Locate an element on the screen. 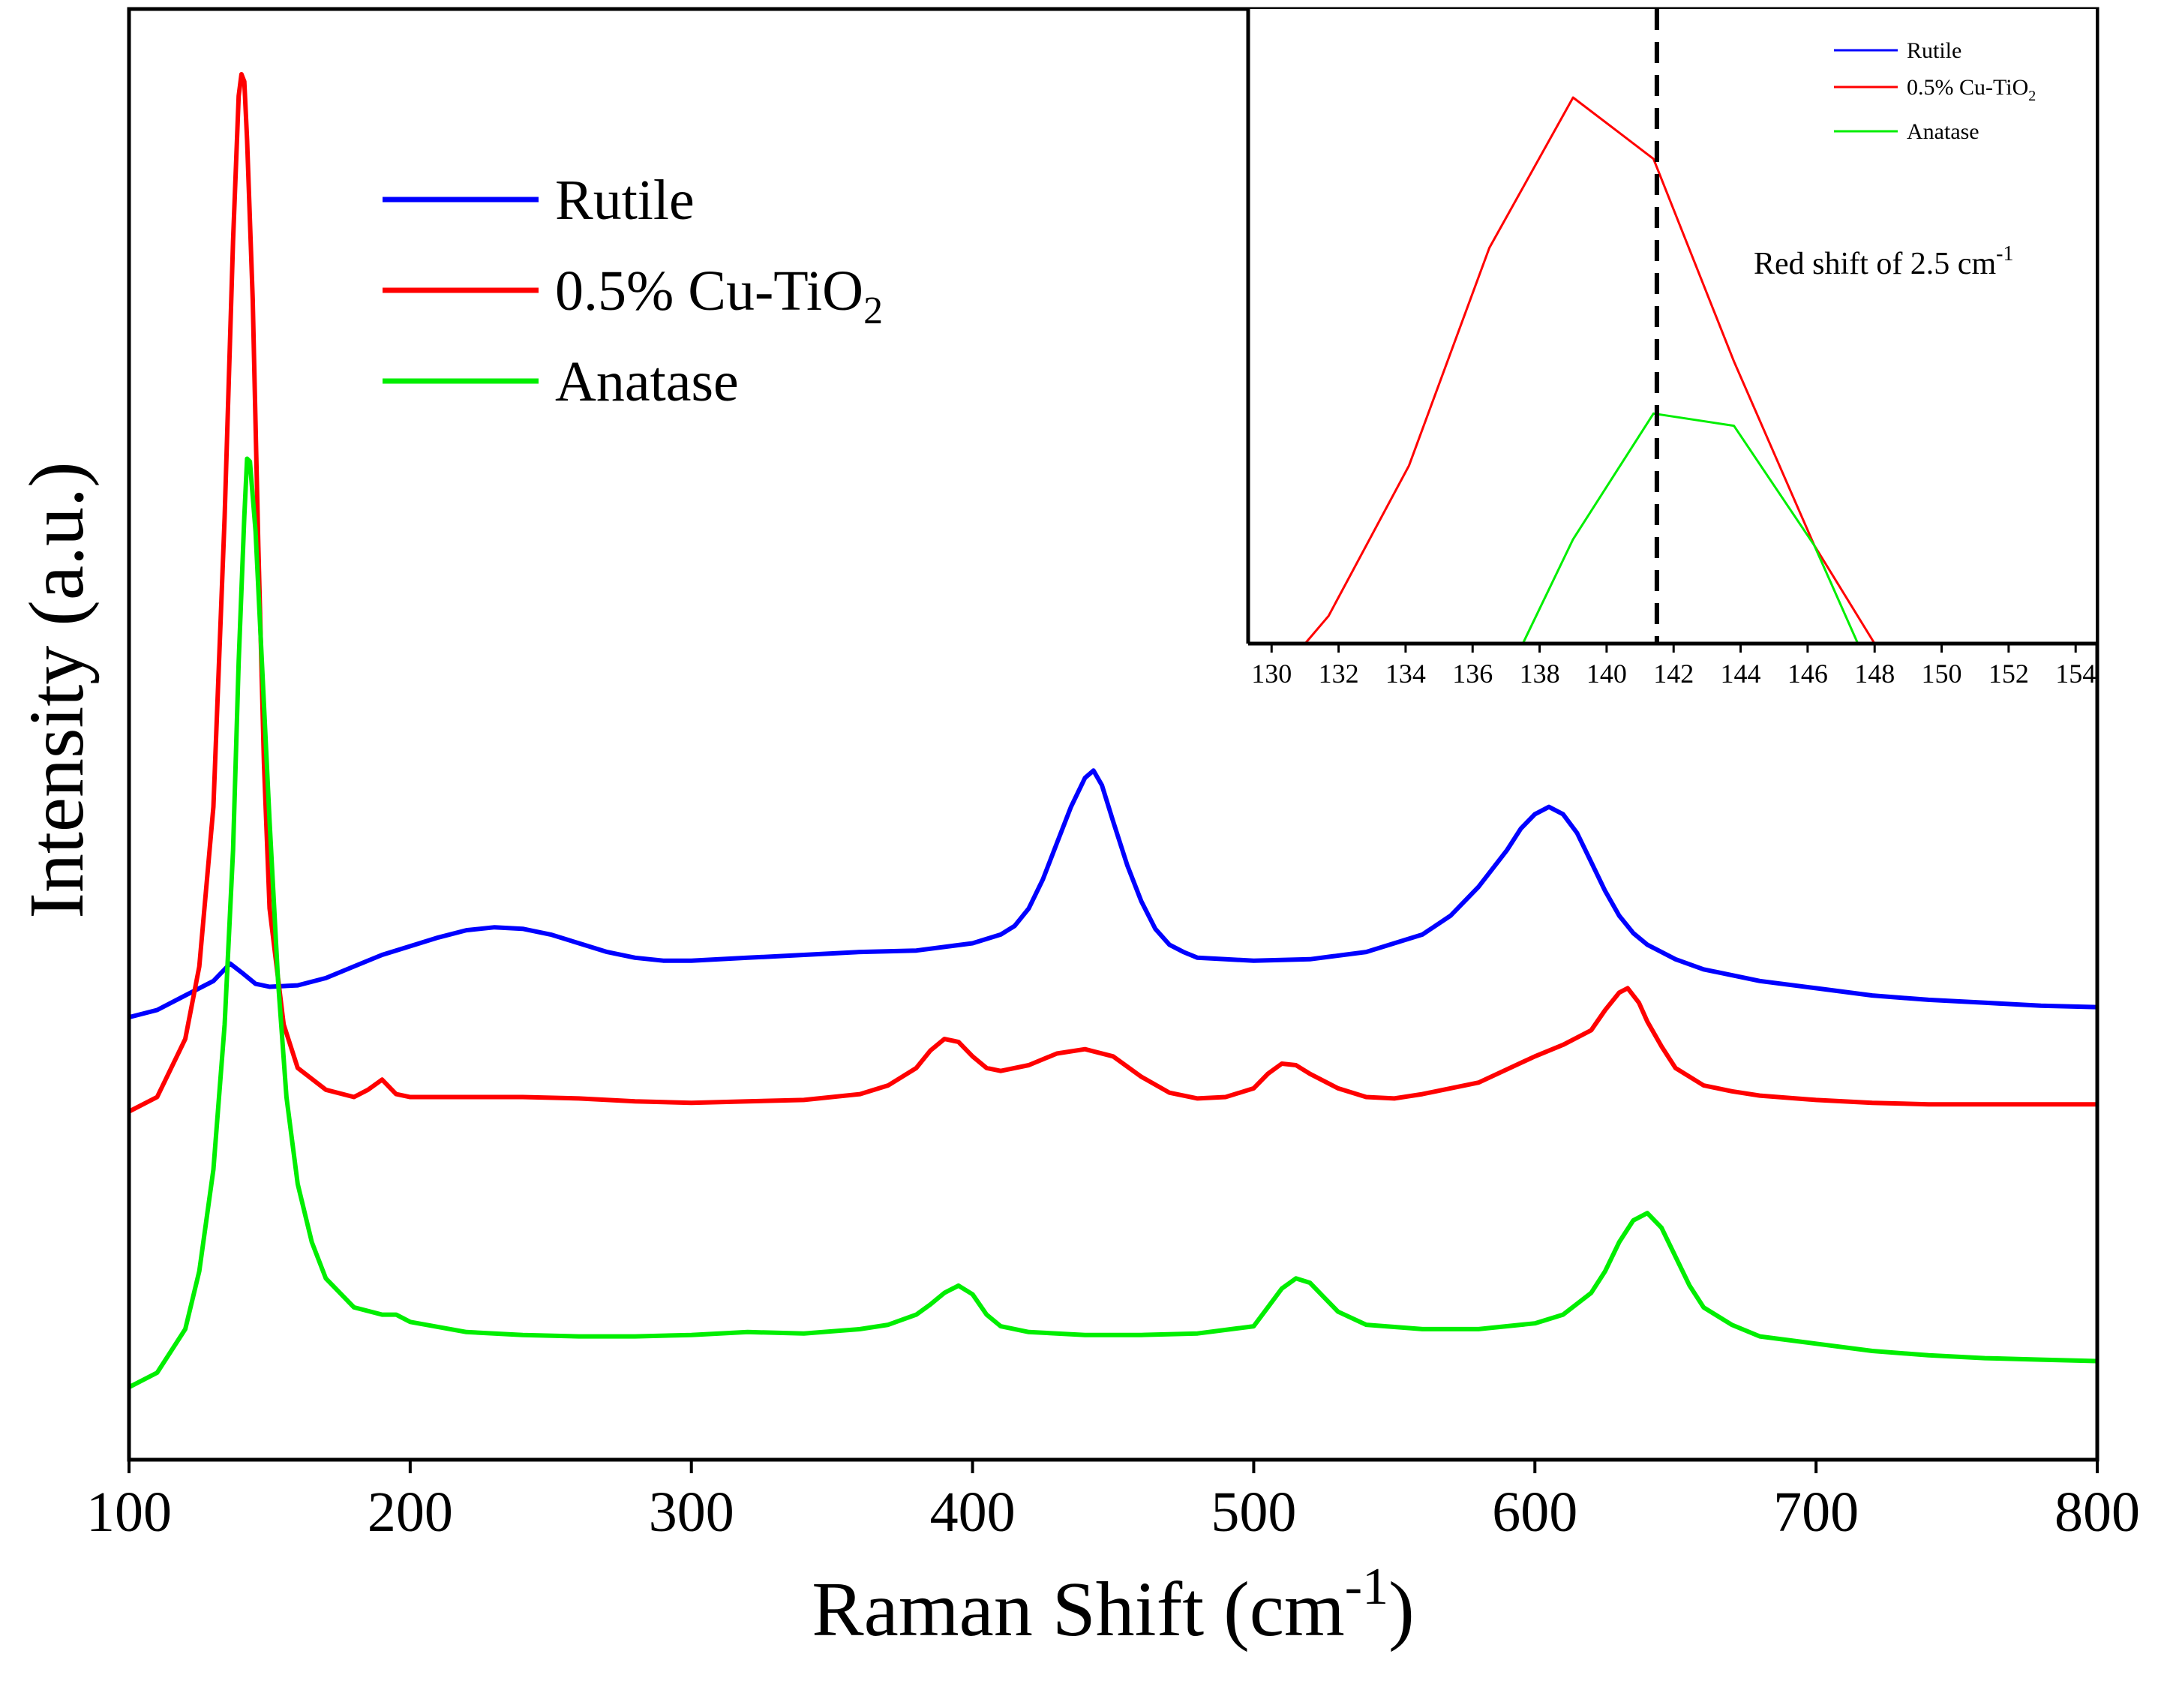 The width and height of the screenshot is (2158, 1708). main-x-ticks: 100 200 300 400 500 600 700 800 is located at coordinates (1113, 1502).